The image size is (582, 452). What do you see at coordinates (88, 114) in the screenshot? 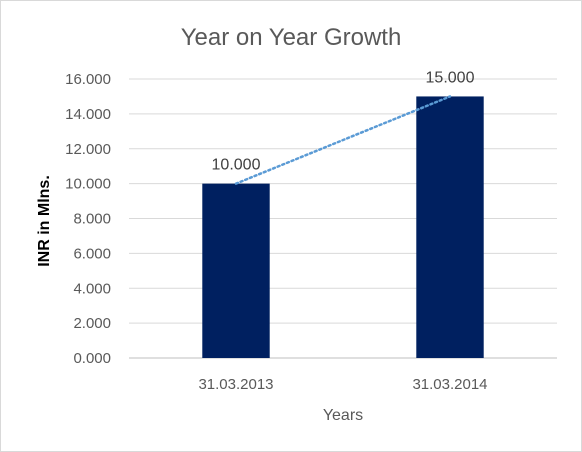
I see `y-tick-label: 14.000` at bounding box center [88, 114].